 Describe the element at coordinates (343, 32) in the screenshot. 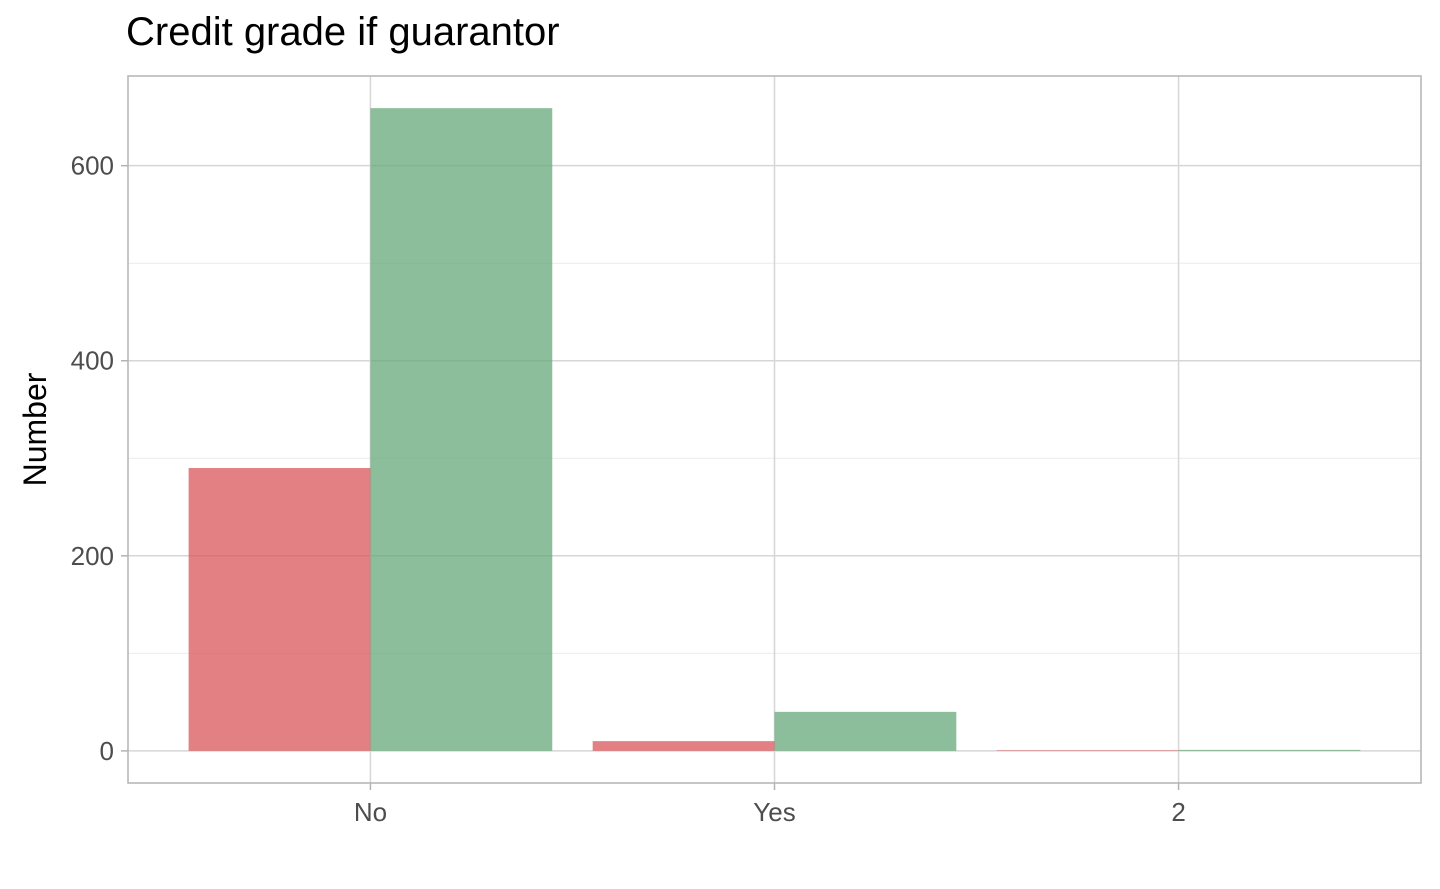

I see `chart-title: Credit grade if guarantor` at that location.